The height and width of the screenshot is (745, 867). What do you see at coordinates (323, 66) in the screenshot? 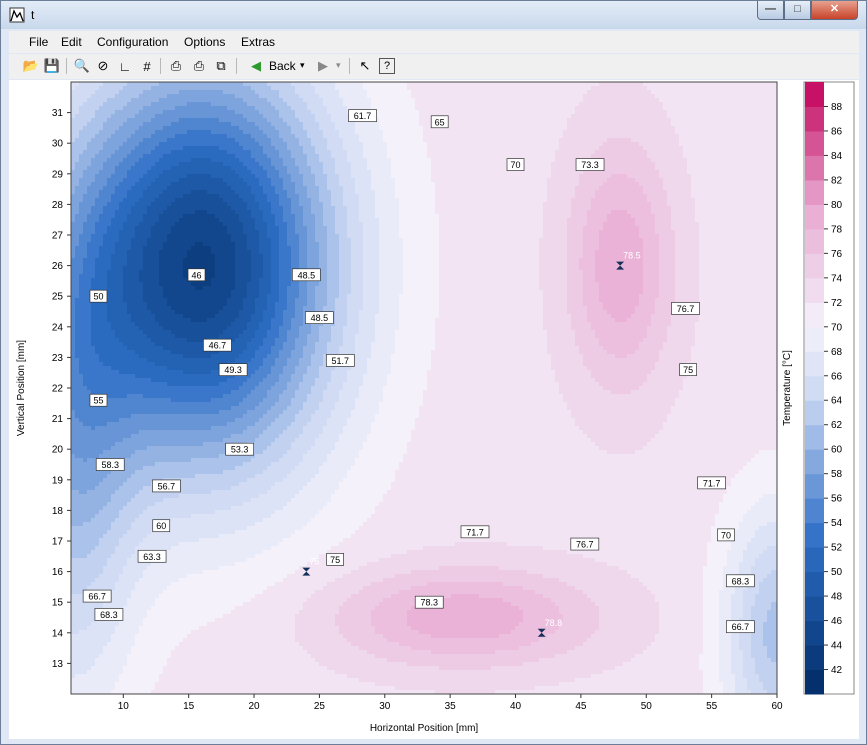
I see `forward-arrow-icon: ▶` at bounding box center [323, 66].